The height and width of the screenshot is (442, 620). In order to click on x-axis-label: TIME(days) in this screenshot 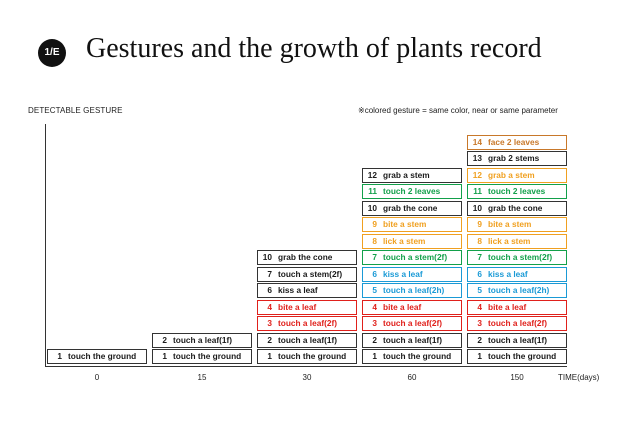, I will do `click(579, 377)`.